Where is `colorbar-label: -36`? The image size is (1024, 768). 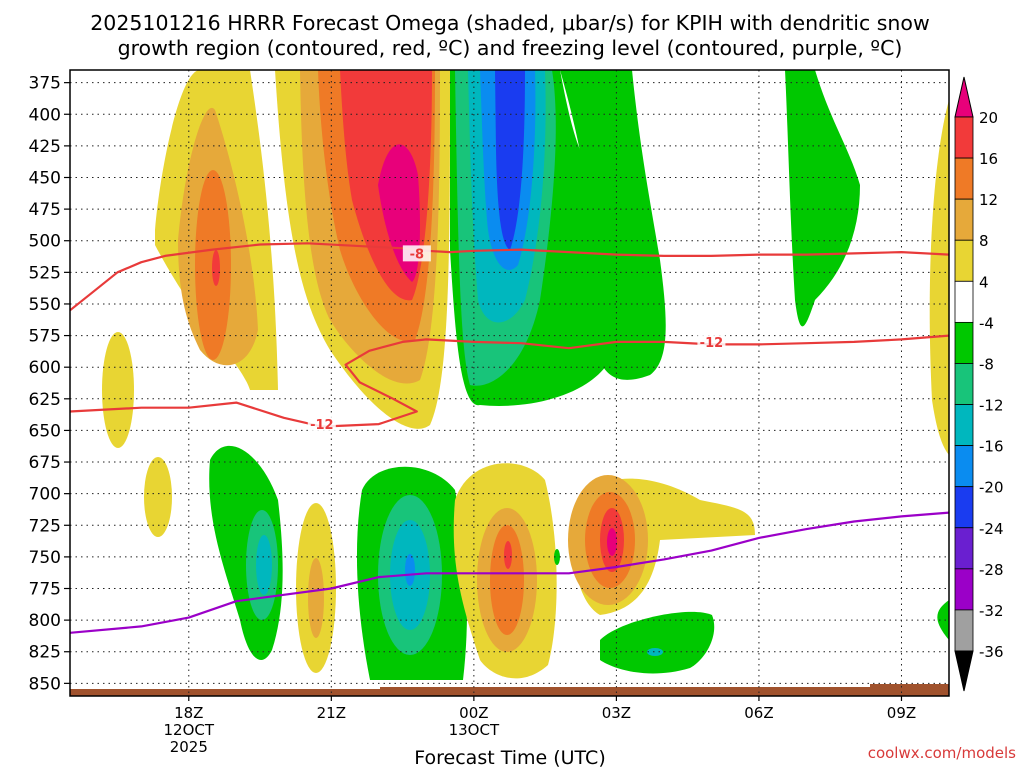
colorbar-label: -36 is located at coordinates (991, 652).